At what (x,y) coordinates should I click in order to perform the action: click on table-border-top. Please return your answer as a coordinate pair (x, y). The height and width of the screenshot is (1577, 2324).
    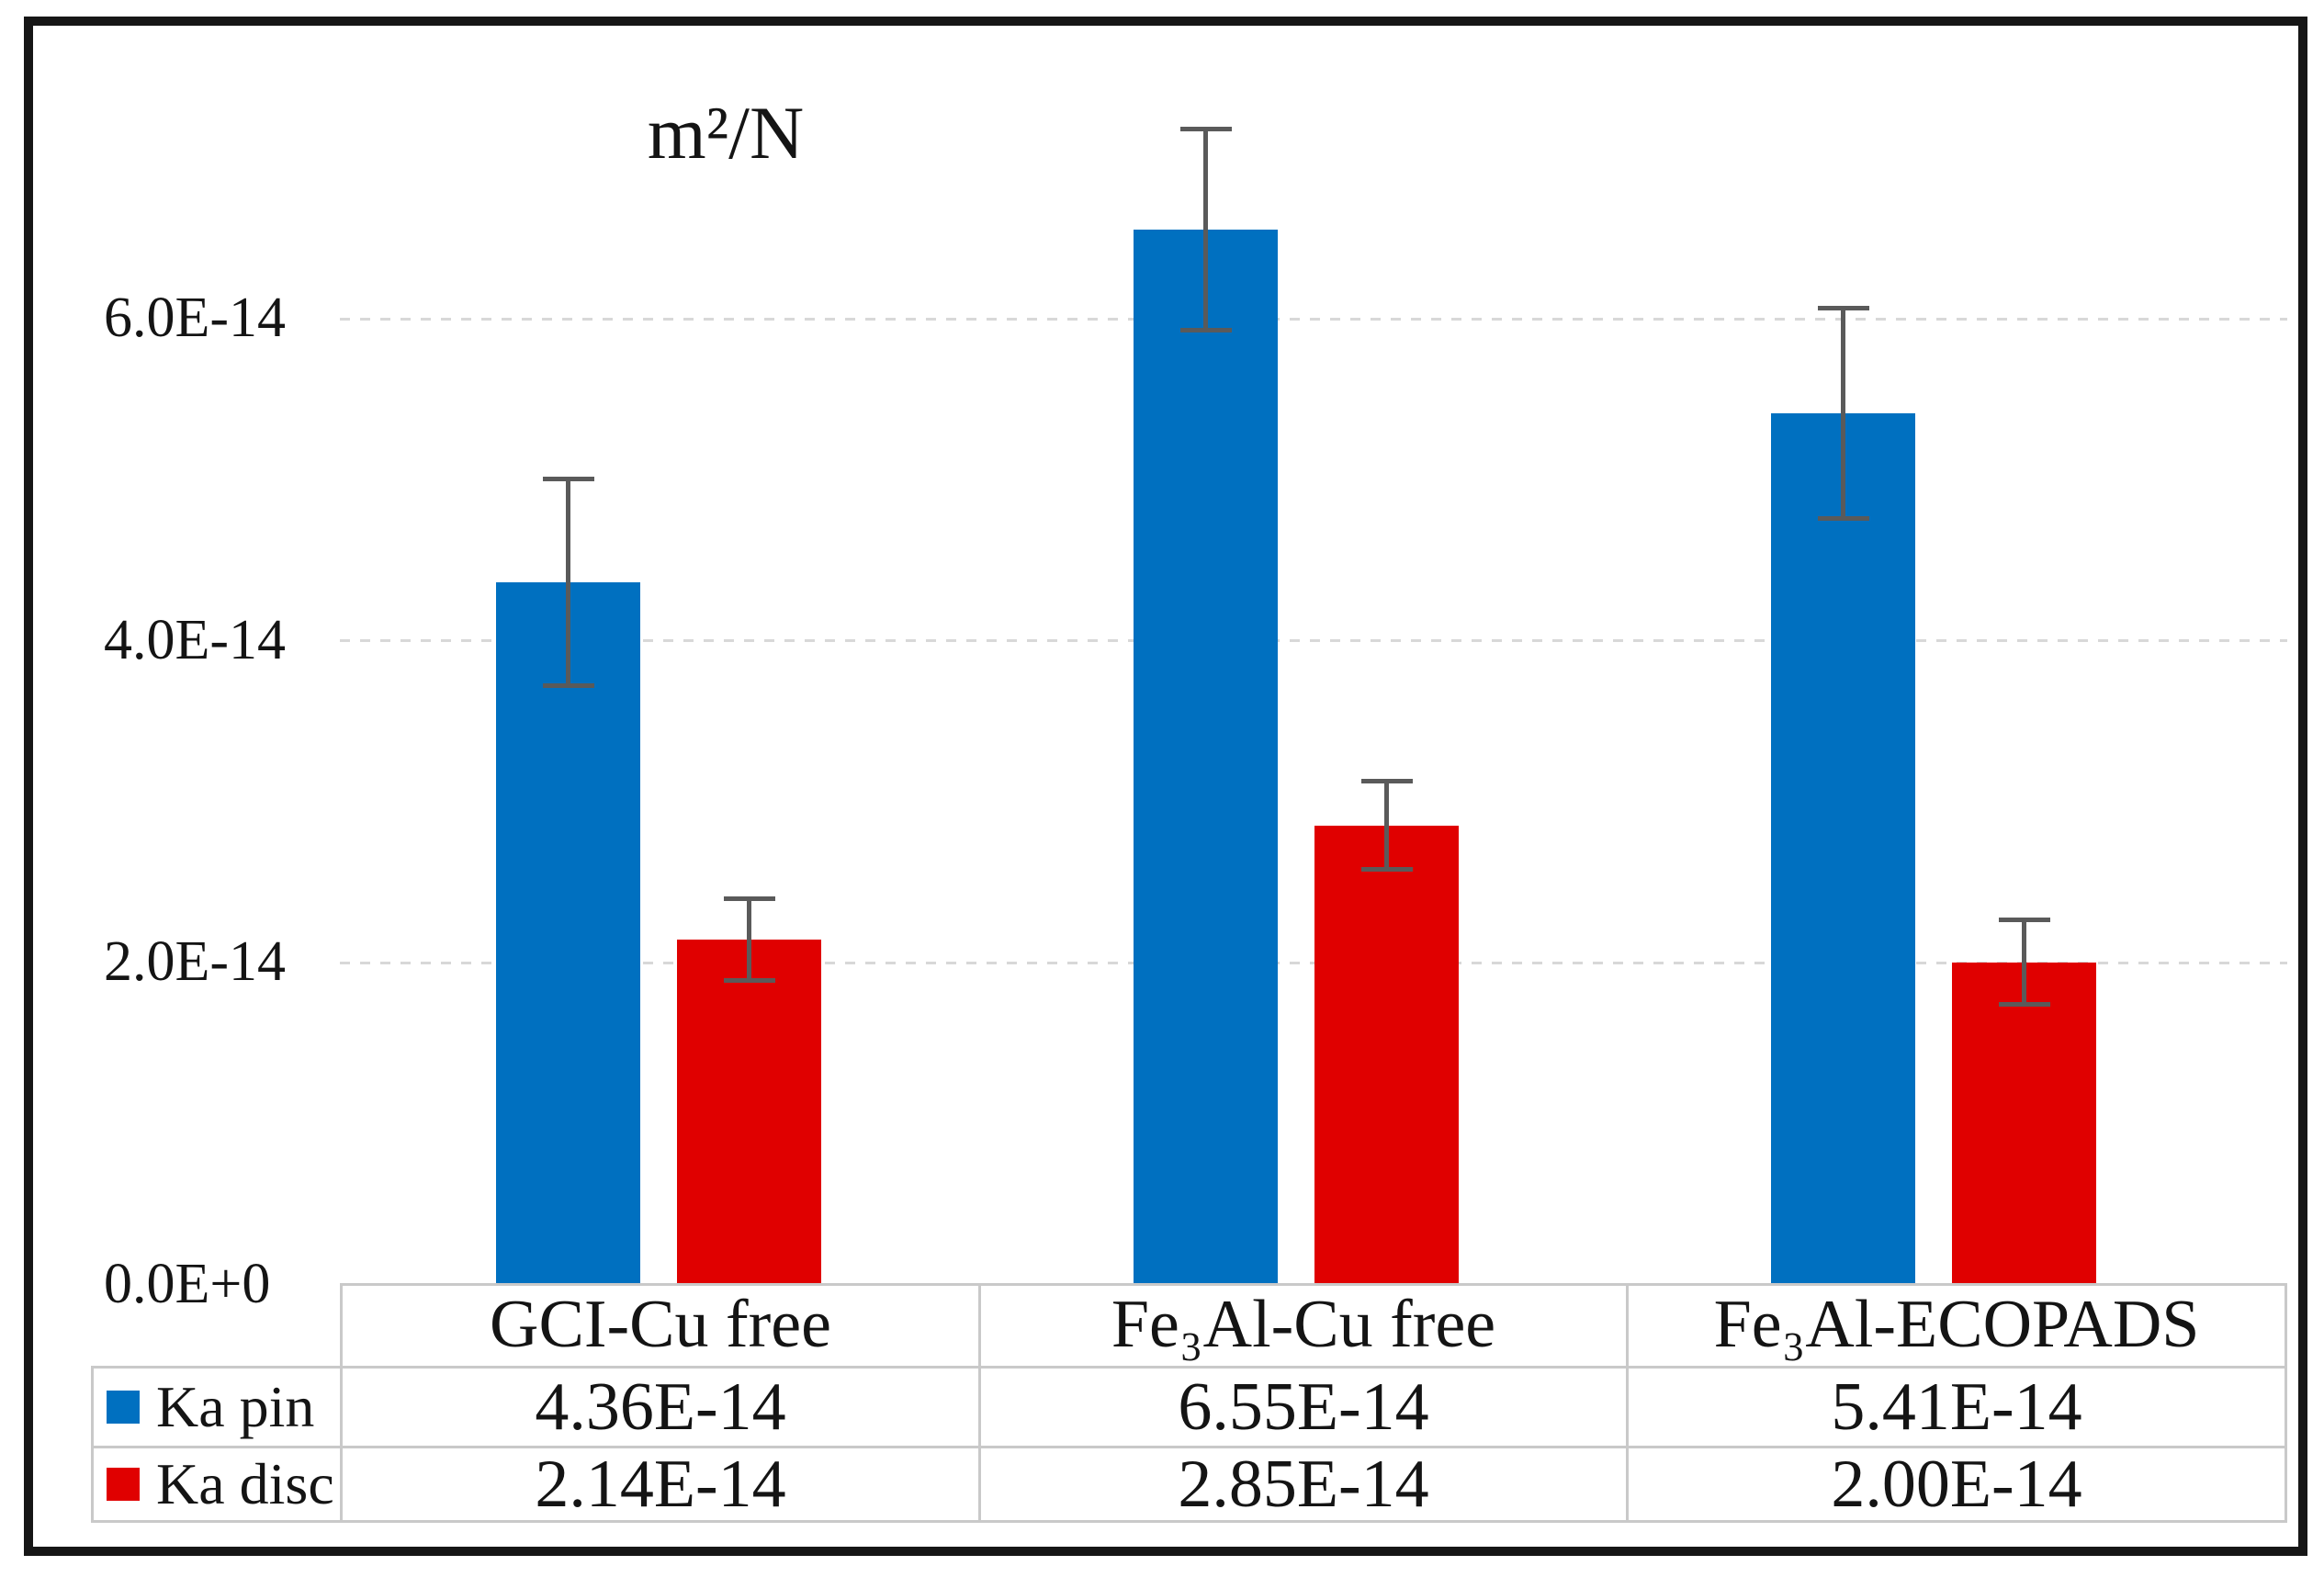
    Looking at the image, I should click on (1313, 1284).